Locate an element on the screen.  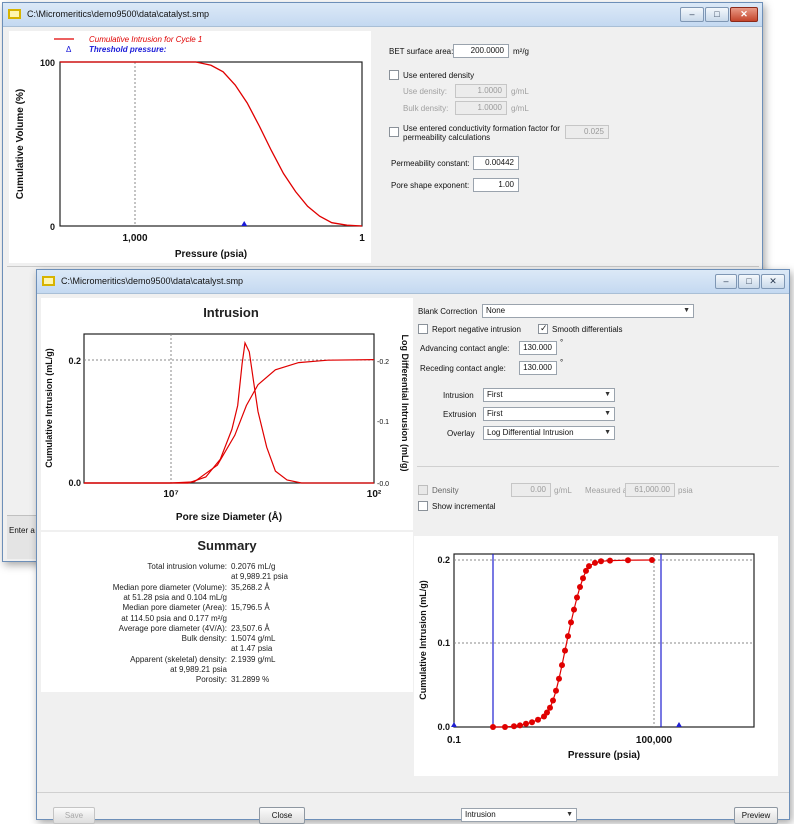
overlay-select: Log Differential Intrusion ▼ is located at coordinates (549, 433).